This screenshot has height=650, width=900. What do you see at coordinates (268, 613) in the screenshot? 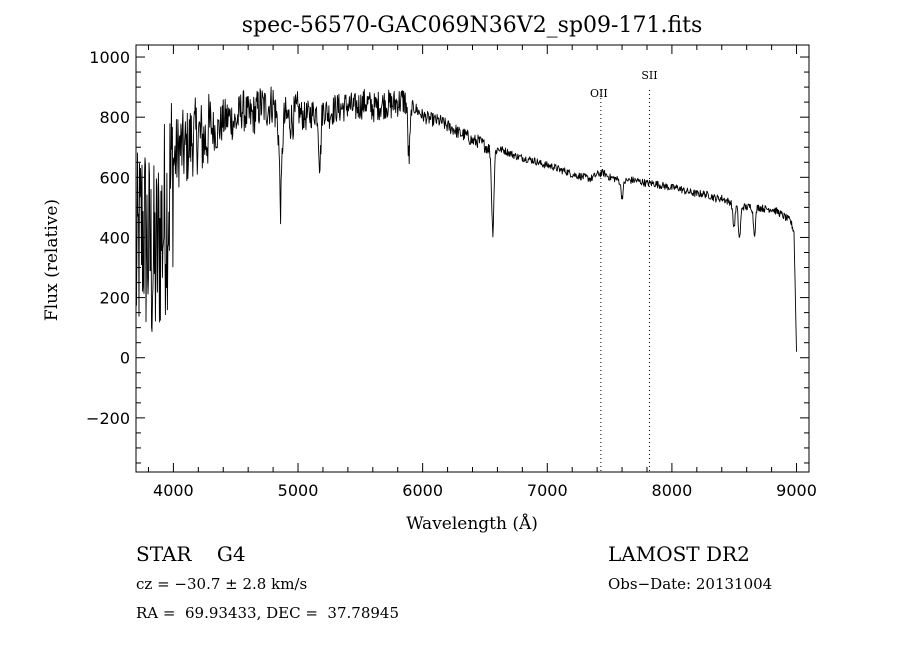
I see `coordinates-readout: RA = 69.93433, DEC = 37.78945` at bounding box center [268, 613].